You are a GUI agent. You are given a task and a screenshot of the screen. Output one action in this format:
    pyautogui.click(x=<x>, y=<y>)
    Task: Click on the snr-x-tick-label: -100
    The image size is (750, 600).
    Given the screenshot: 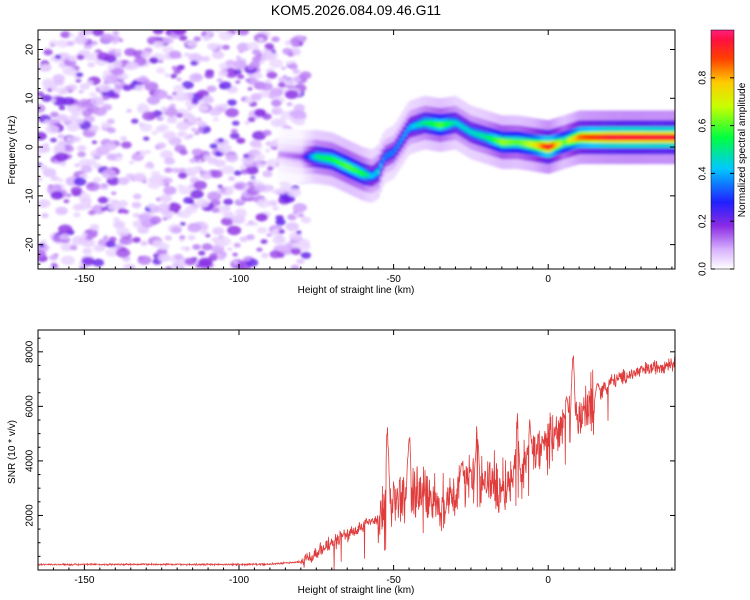 What is the action you would take?
    pyautogui.click(x=239, y=580)
    